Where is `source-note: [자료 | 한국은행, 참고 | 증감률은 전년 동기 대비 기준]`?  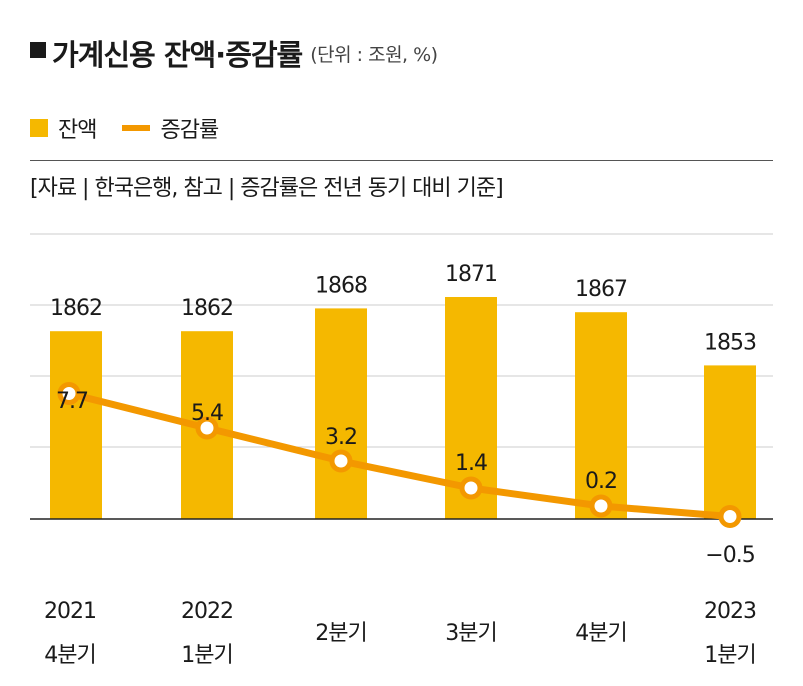 source-note: [자료 | 한국은행, 참고 | 증감률은 전년 동기 대비 기준] is located at coordinates (267, 188).